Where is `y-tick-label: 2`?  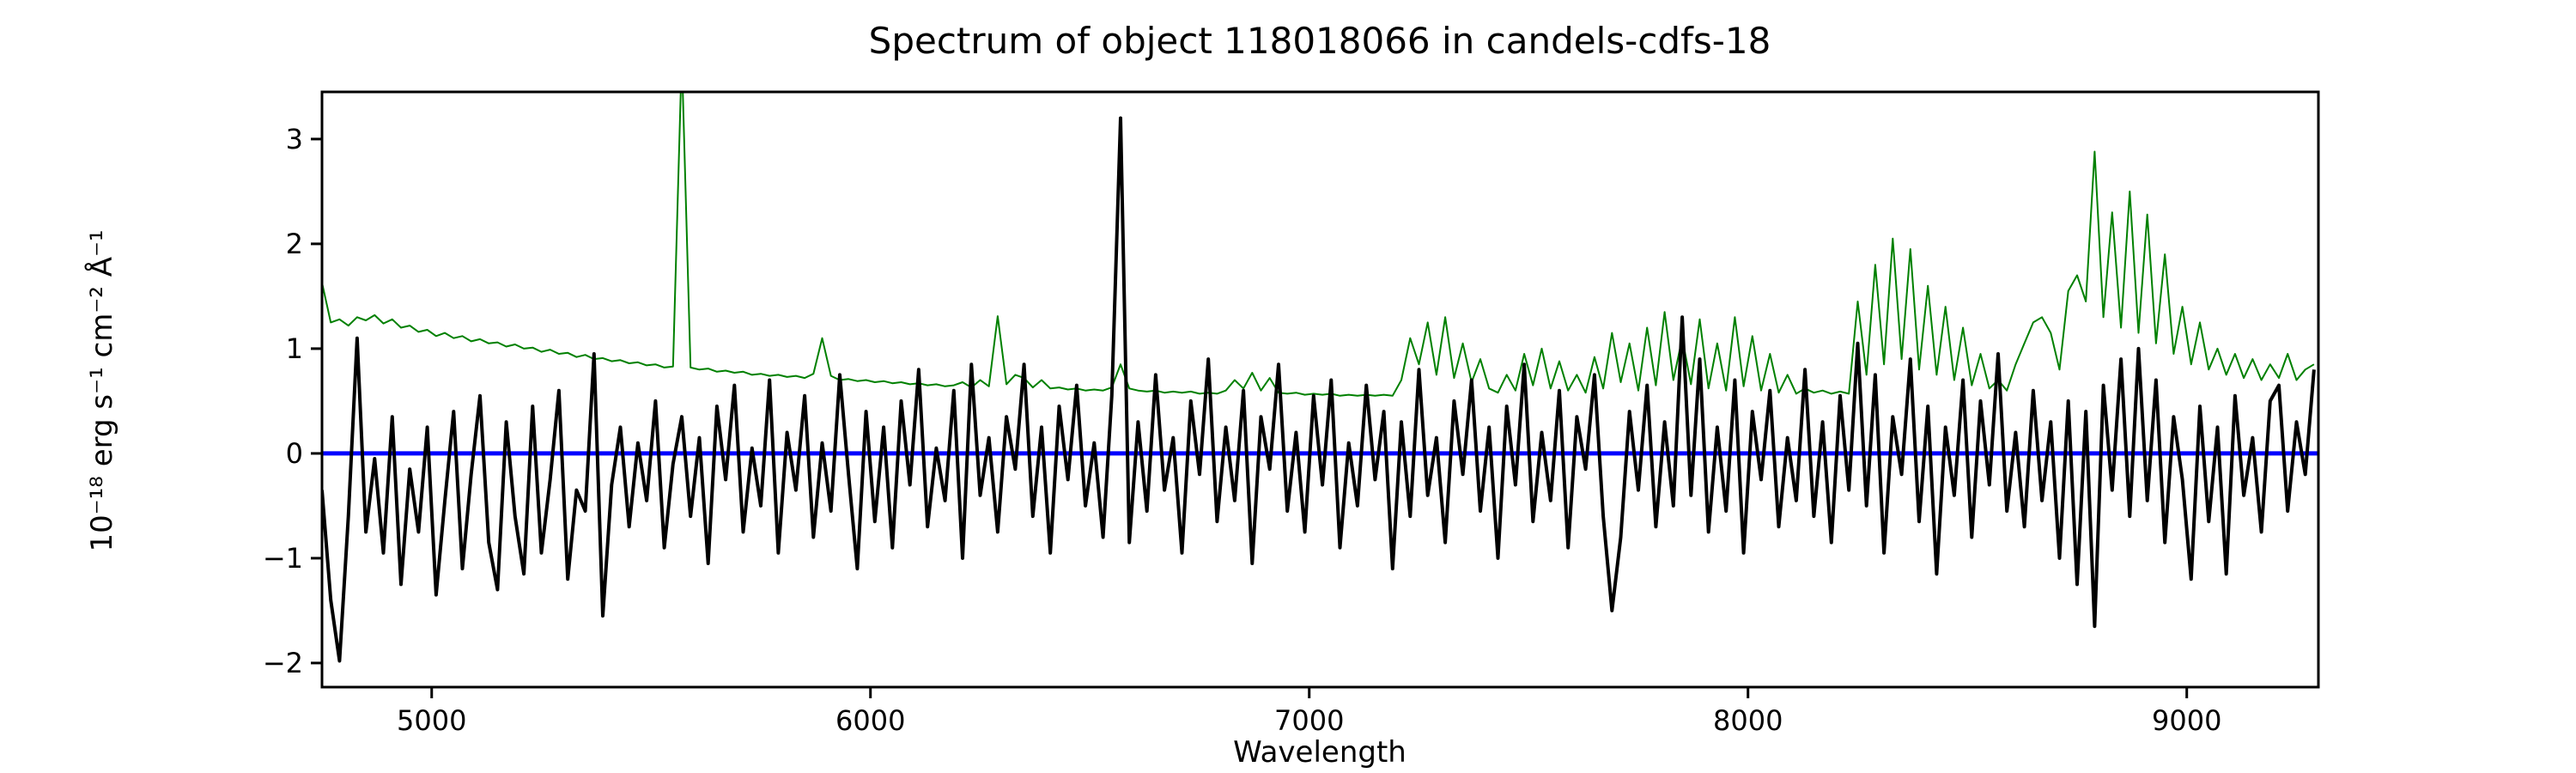
y-tick-label: 2 is located at coordinates (294, 244).